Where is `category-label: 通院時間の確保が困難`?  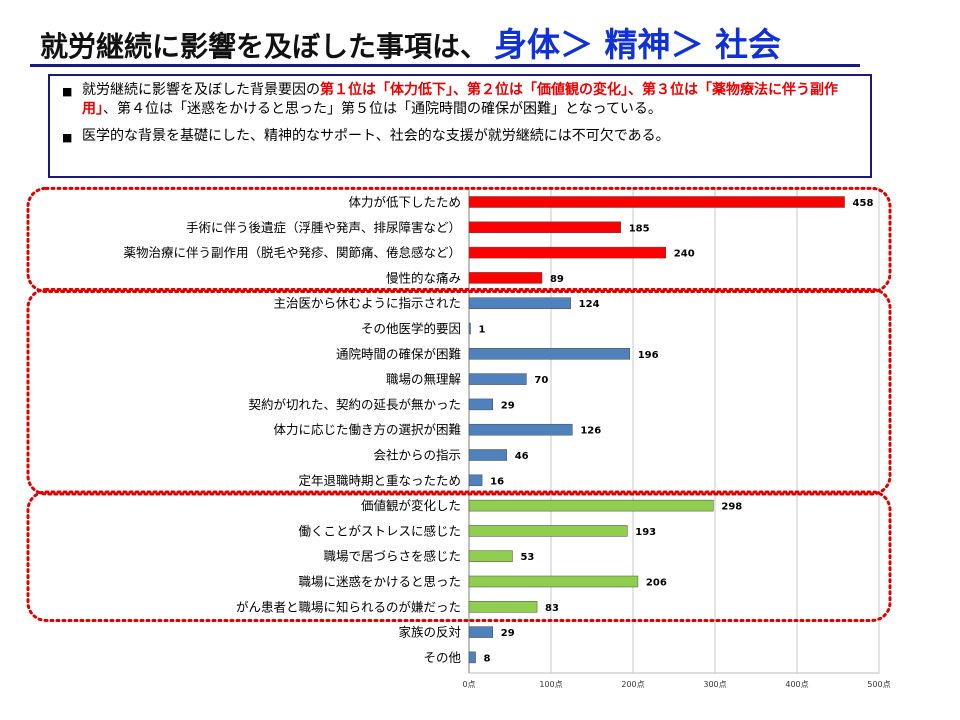 category-label: 通院時間の確保が困難 is located at coordinates (398, 353).